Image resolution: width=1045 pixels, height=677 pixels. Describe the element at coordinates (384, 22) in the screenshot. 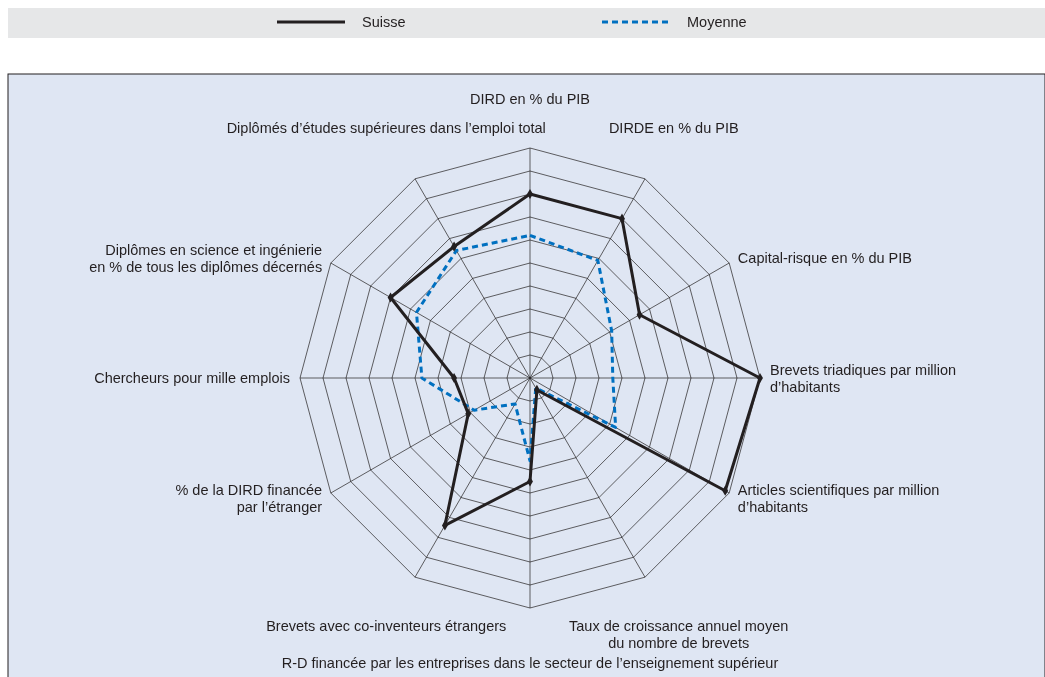

I see `legend-label: Suisse` at that location.